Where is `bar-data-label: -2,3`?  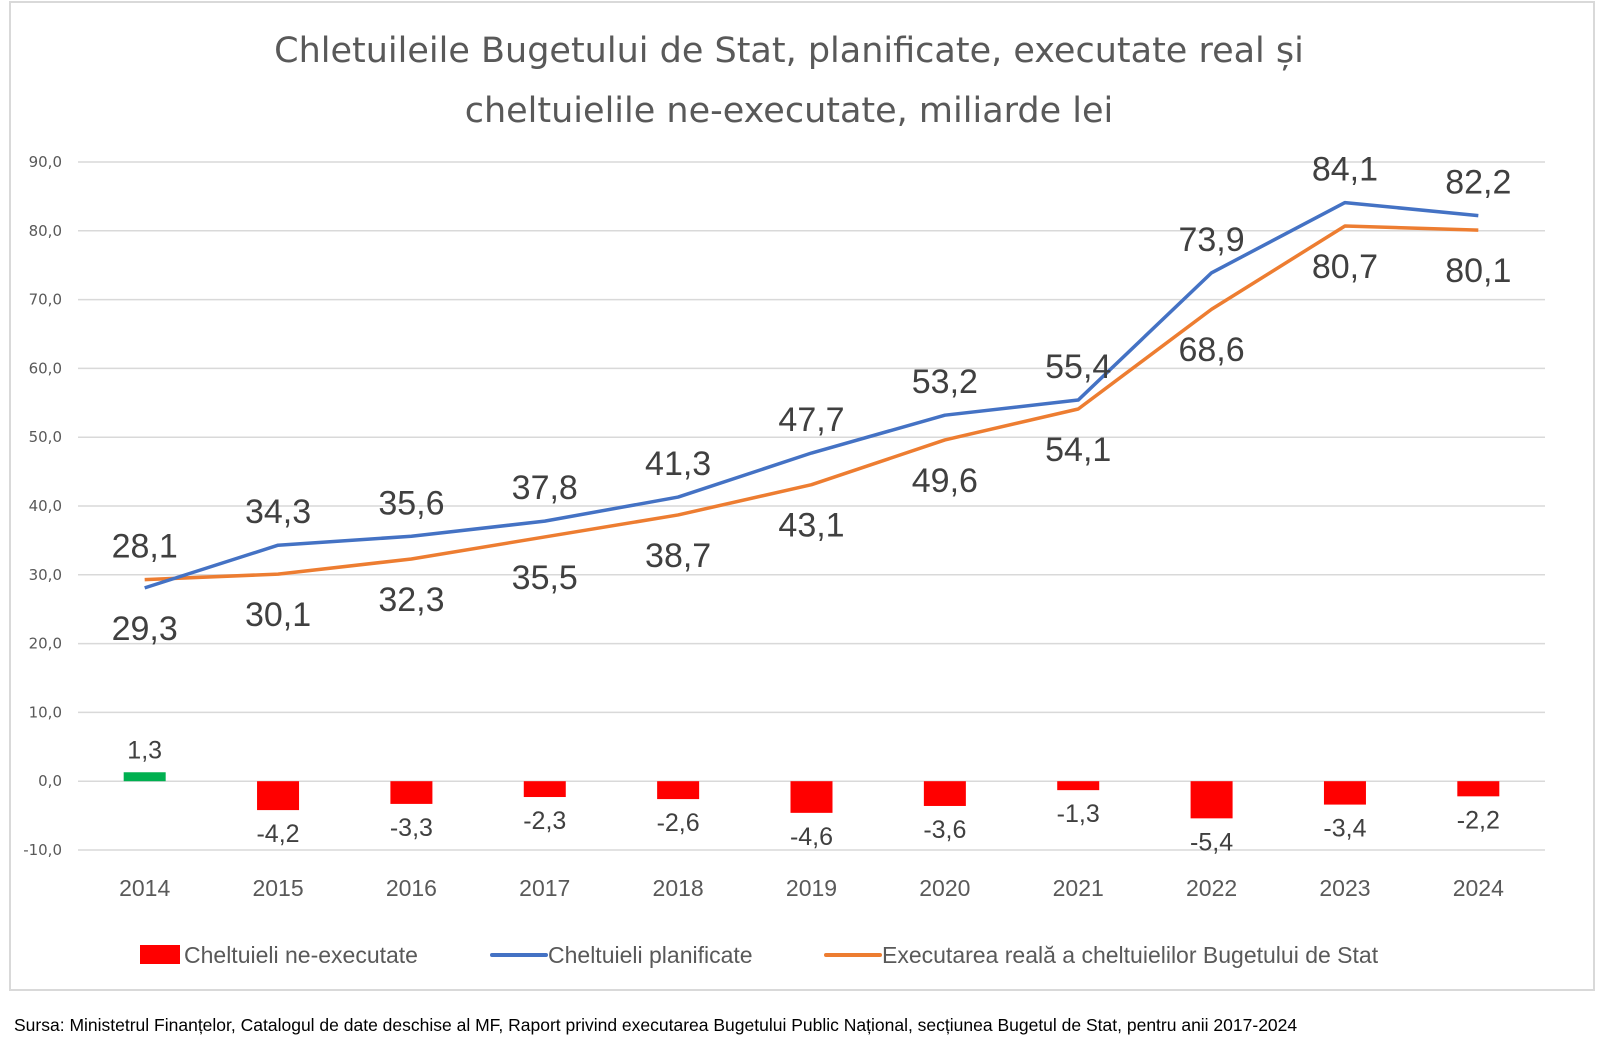 bar-data-label: -2,3 is located at coordinates (544, 821).